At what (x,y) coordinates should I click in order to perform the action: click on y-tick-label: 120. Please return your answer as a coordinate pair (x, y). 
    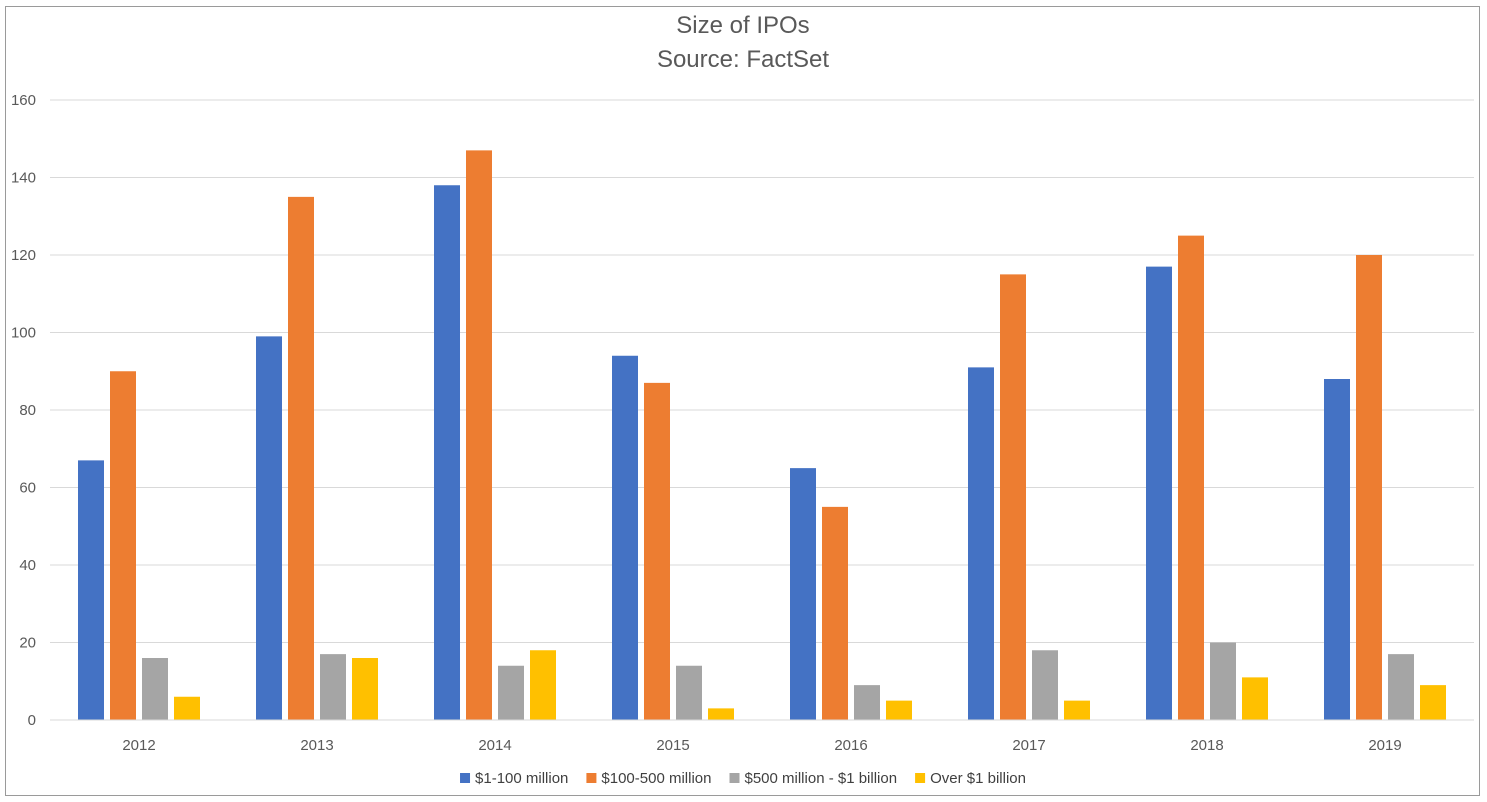
    Looking at the image, I should click on (23, 255).